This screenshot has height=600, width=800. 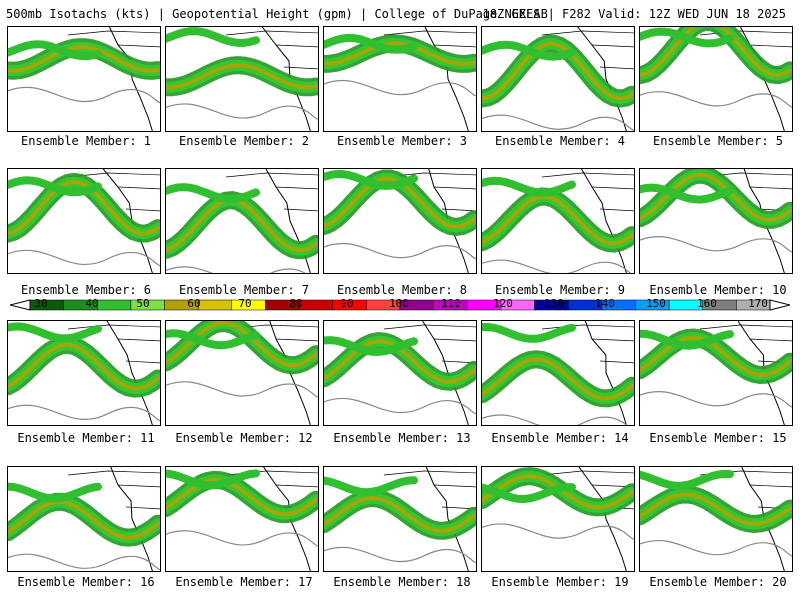 I want to click on colorbar-tick-label: 70, so click(x=245, y=303).